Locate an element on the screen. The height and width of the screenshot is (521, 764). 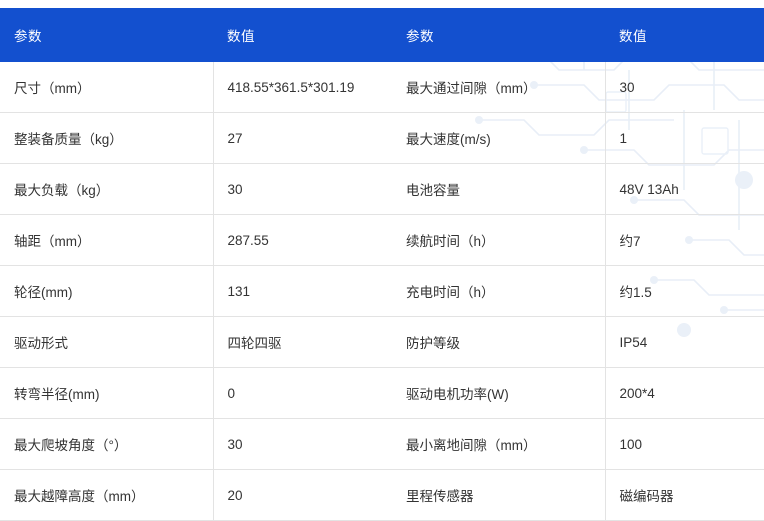
row-param: 驱动电机功率(W) is located at coordinates (499, 393).